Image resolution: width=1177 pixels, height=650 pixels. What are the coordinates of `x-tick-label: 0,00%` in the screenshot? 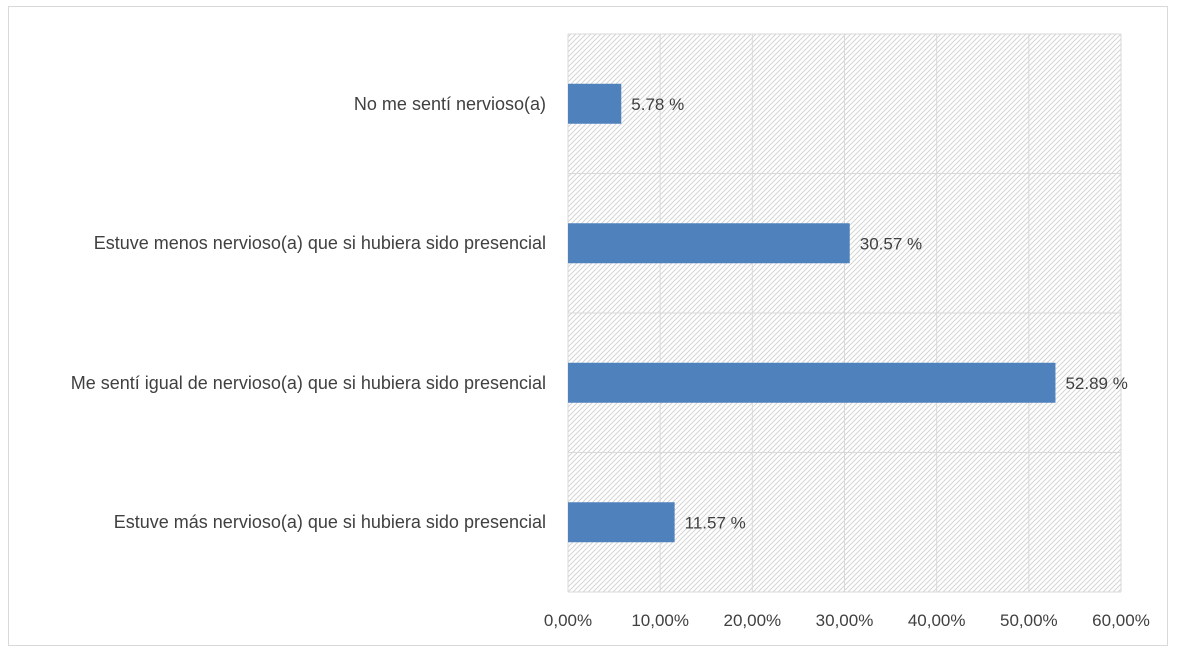 It's located at (568, 620).